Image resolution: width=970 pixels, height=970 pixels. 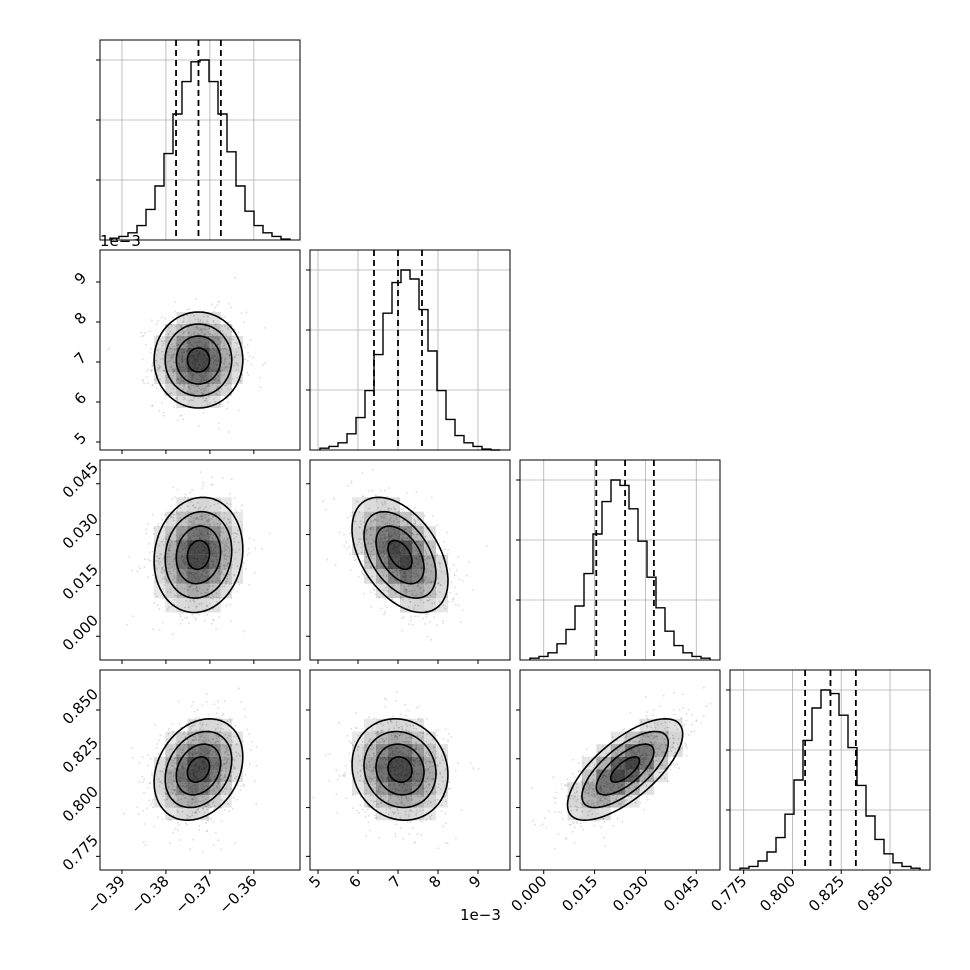 I want to click on contour-line, so click(x=400, y=769).